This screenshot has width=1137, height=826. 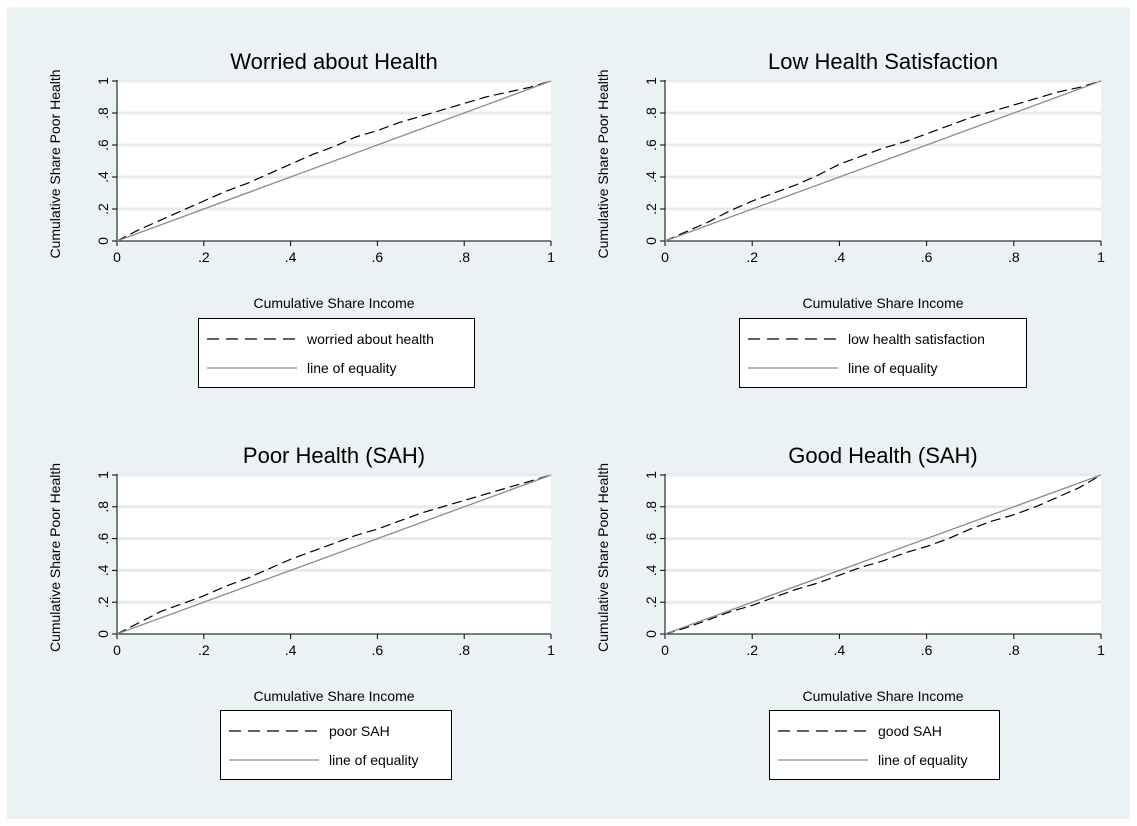 What do you see at coordinates (336, 353) in the screenshot?
I see `chart-legend: worried about health line of equality` at bounding box center [336, 353].